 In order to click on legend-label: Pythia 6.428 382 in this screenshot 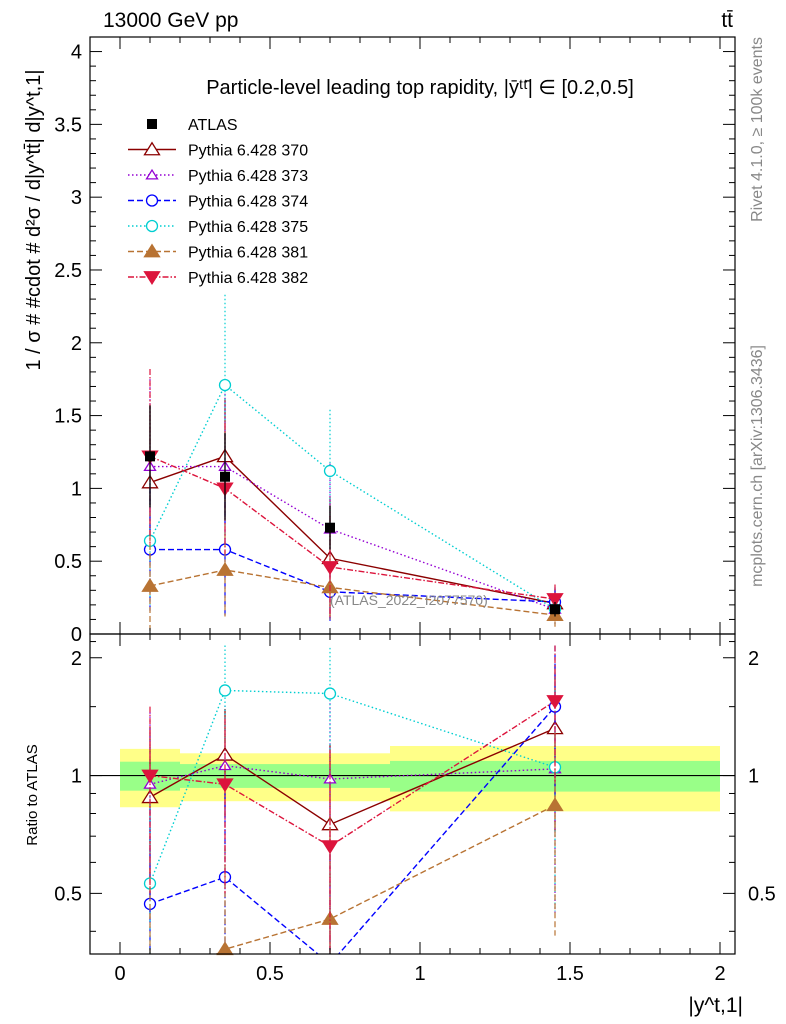, I will do `click(248, 278)`.